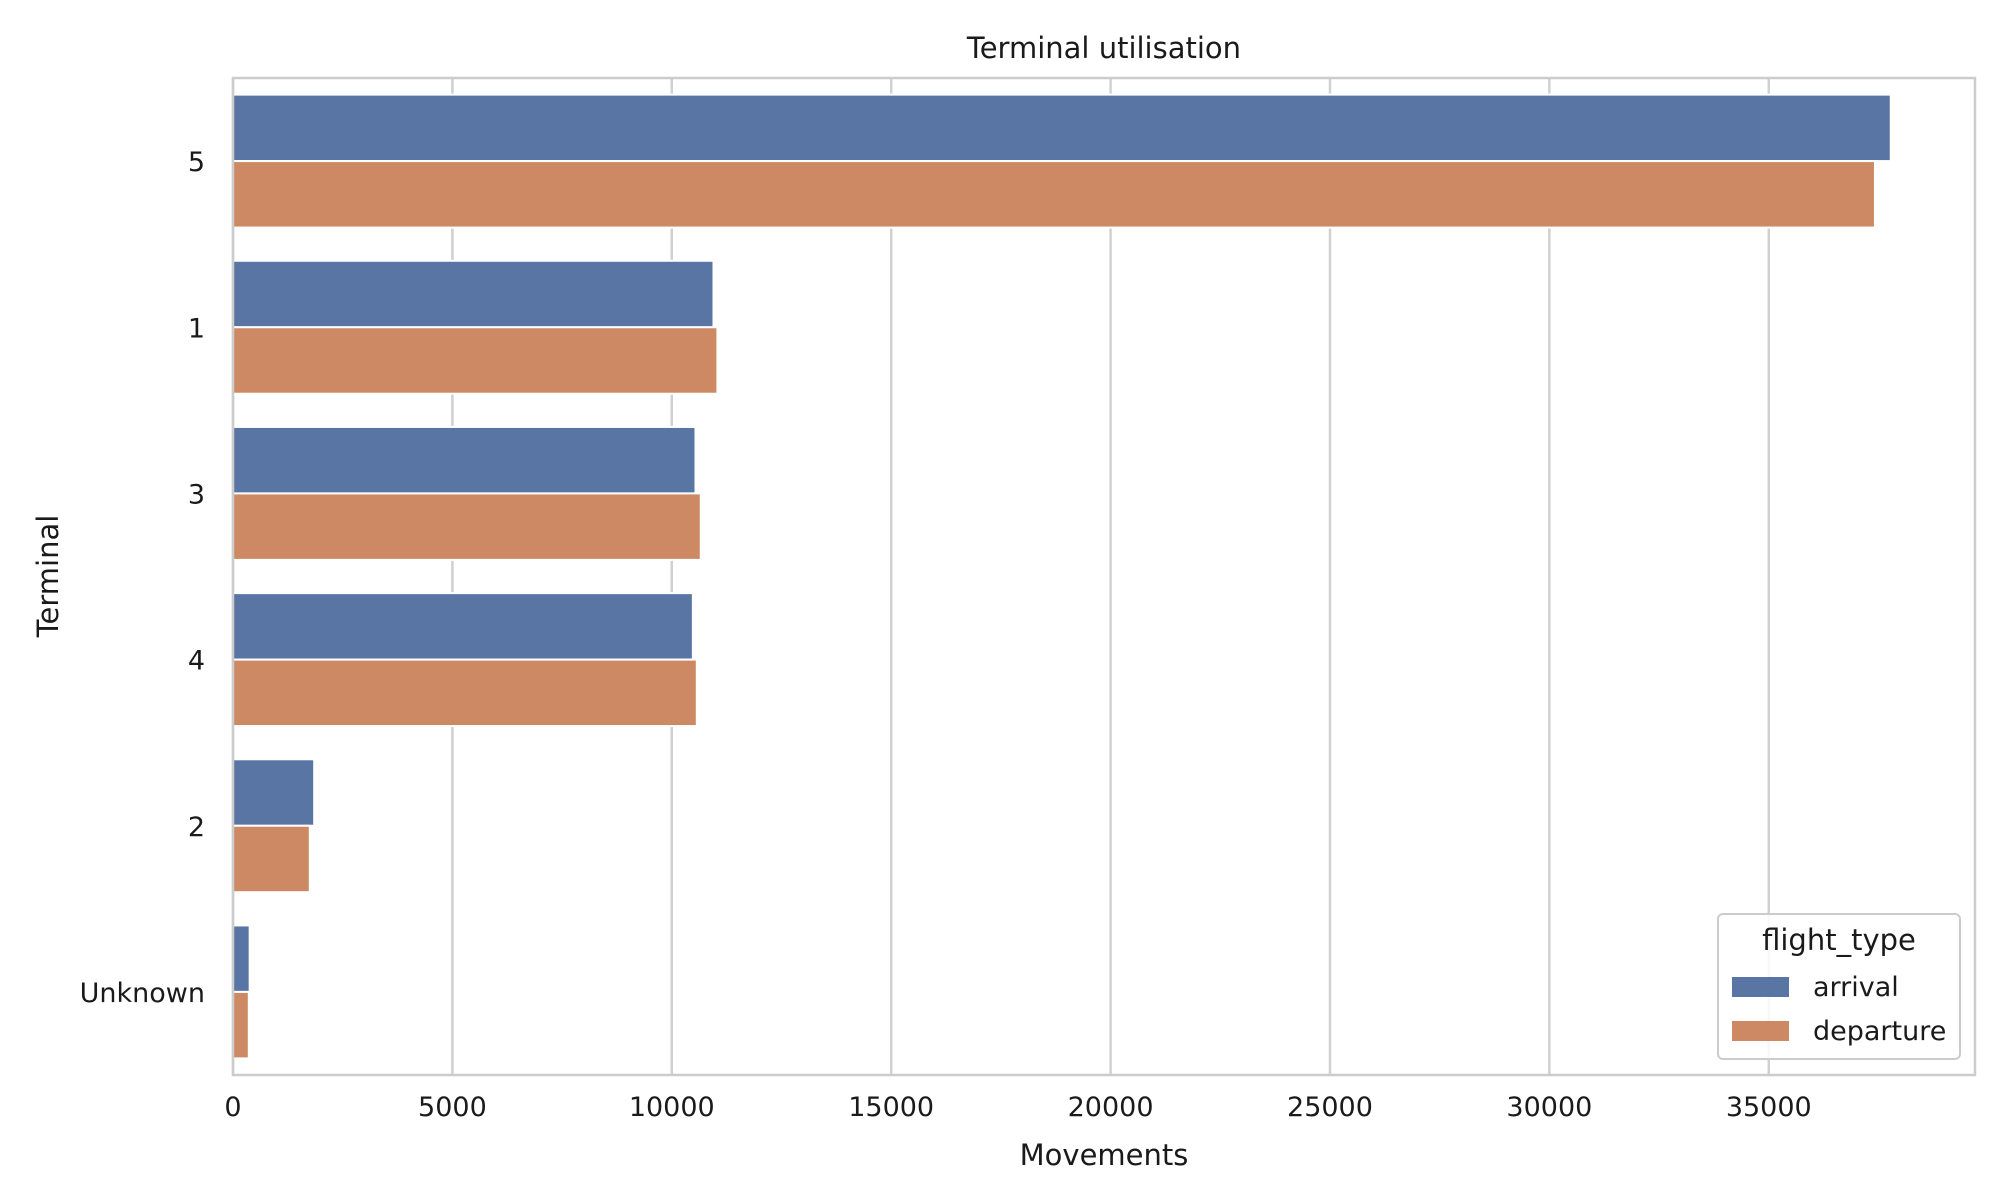 The height and width of the screenshot is (1204, 2000). I want to click on legend-label-departure: departure, so click(1879, 1031).